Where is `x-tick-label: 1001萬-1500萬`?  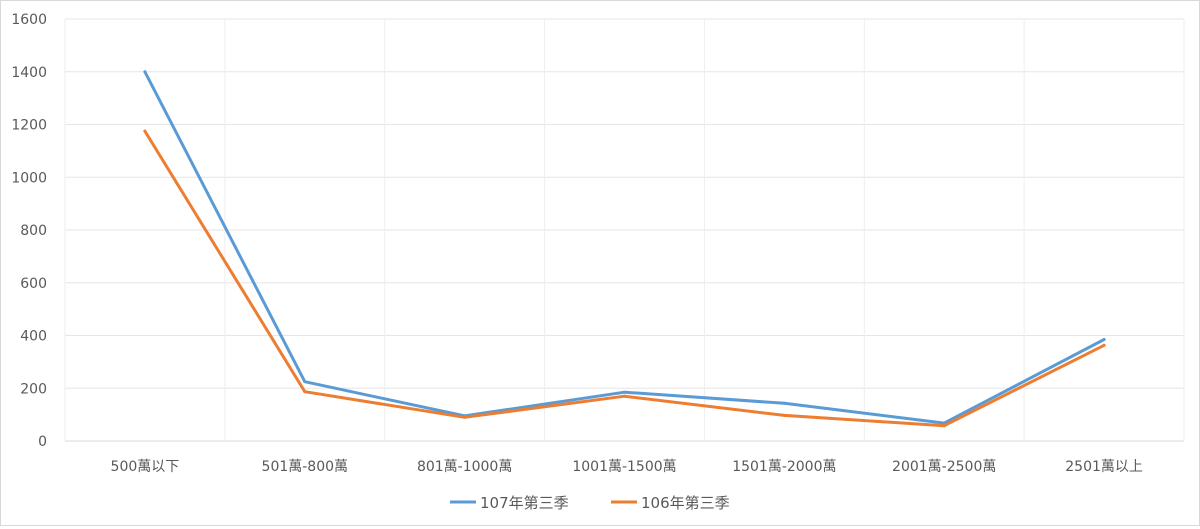 x-tick-label: 1001萬-1500萬 is located at coordinates (624, 467).